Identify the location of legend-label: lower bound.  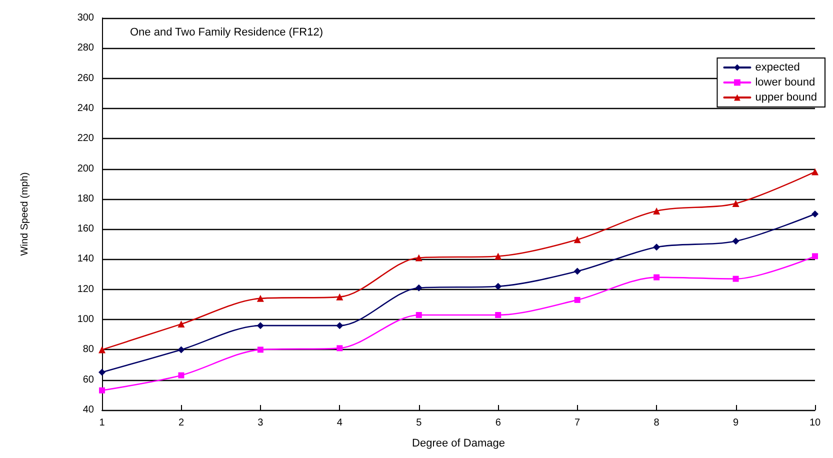
(785, 82).